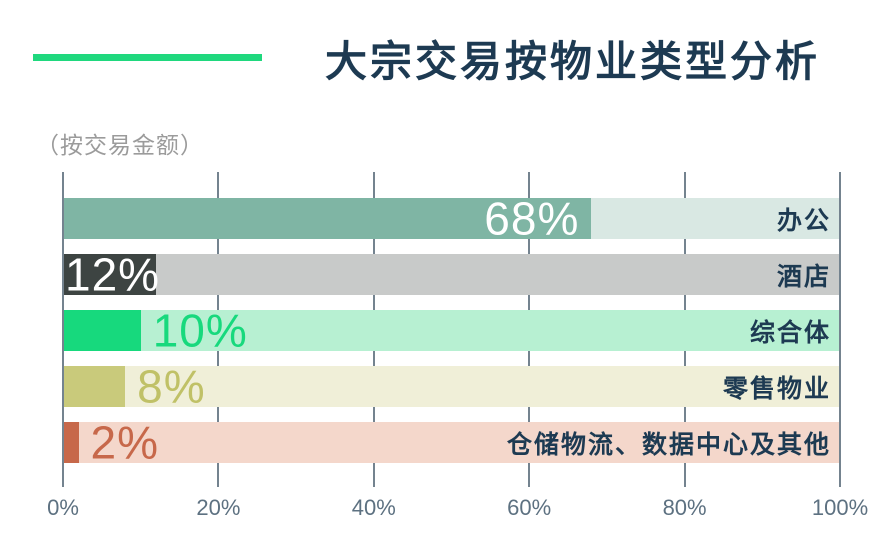 The image size is (879, 546). Describe the element at coordinates (668, 444) in the screenshot. I see `bar-category-label: 仓储物流、数据中心及其他` at that location.